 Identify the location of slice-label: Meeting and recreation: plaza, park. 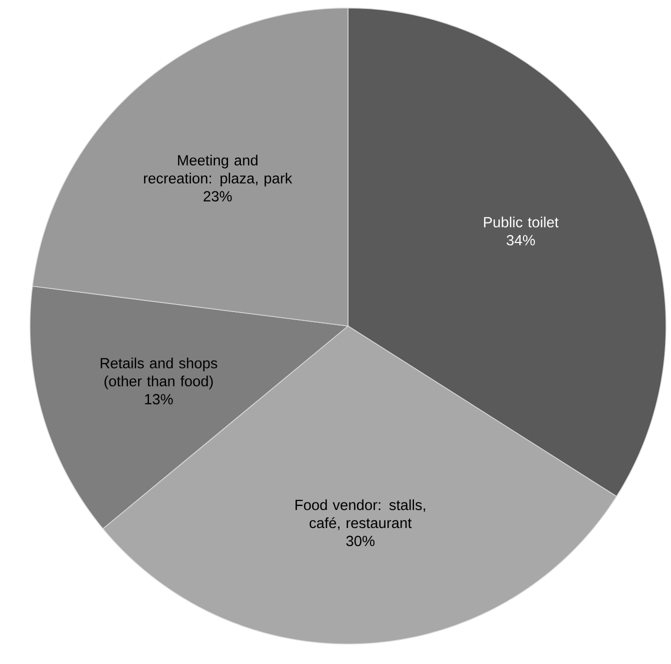
(218, 170).